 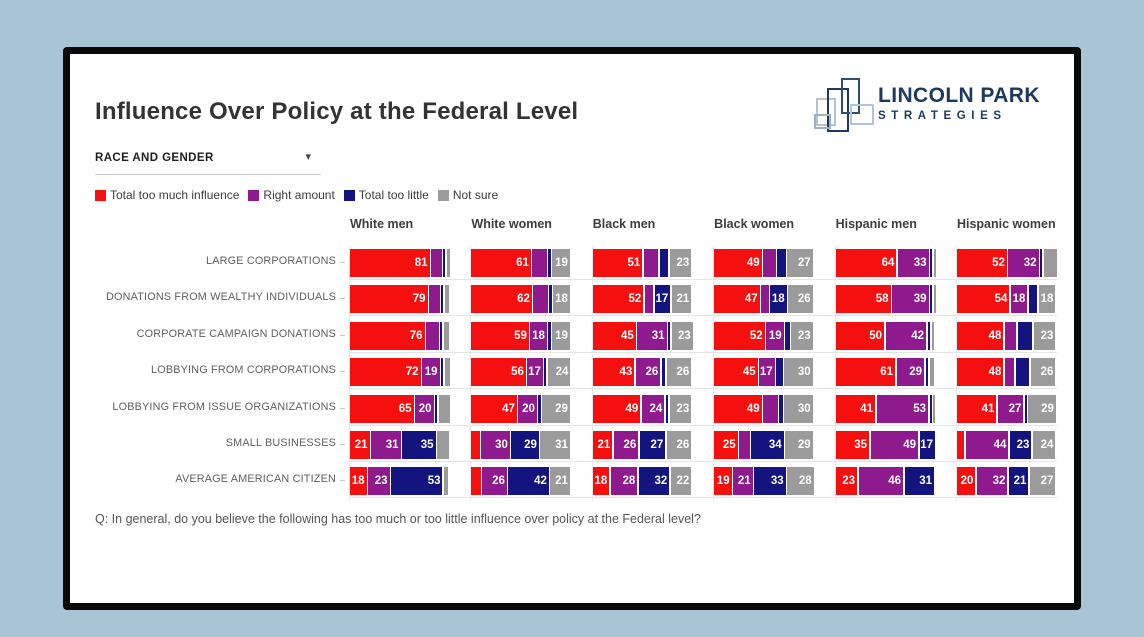 What do you see at coordinates (654, 481) in the screenshot?
I see `bar-segment: 32` at bounding box center [654, 481].